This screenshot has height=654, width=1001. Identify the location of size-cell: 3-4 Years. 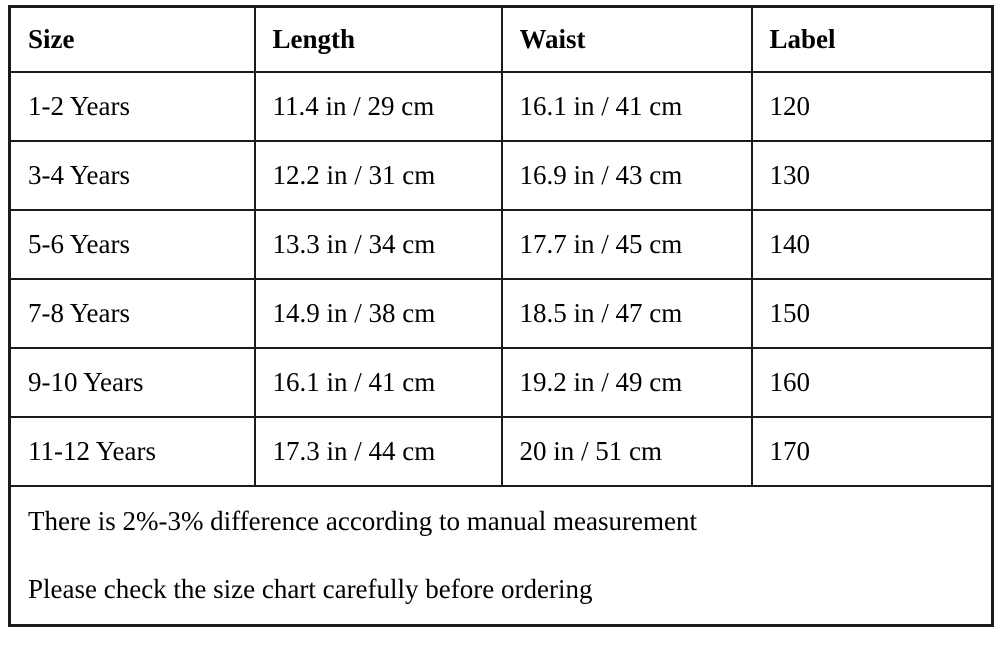
(132, 175).